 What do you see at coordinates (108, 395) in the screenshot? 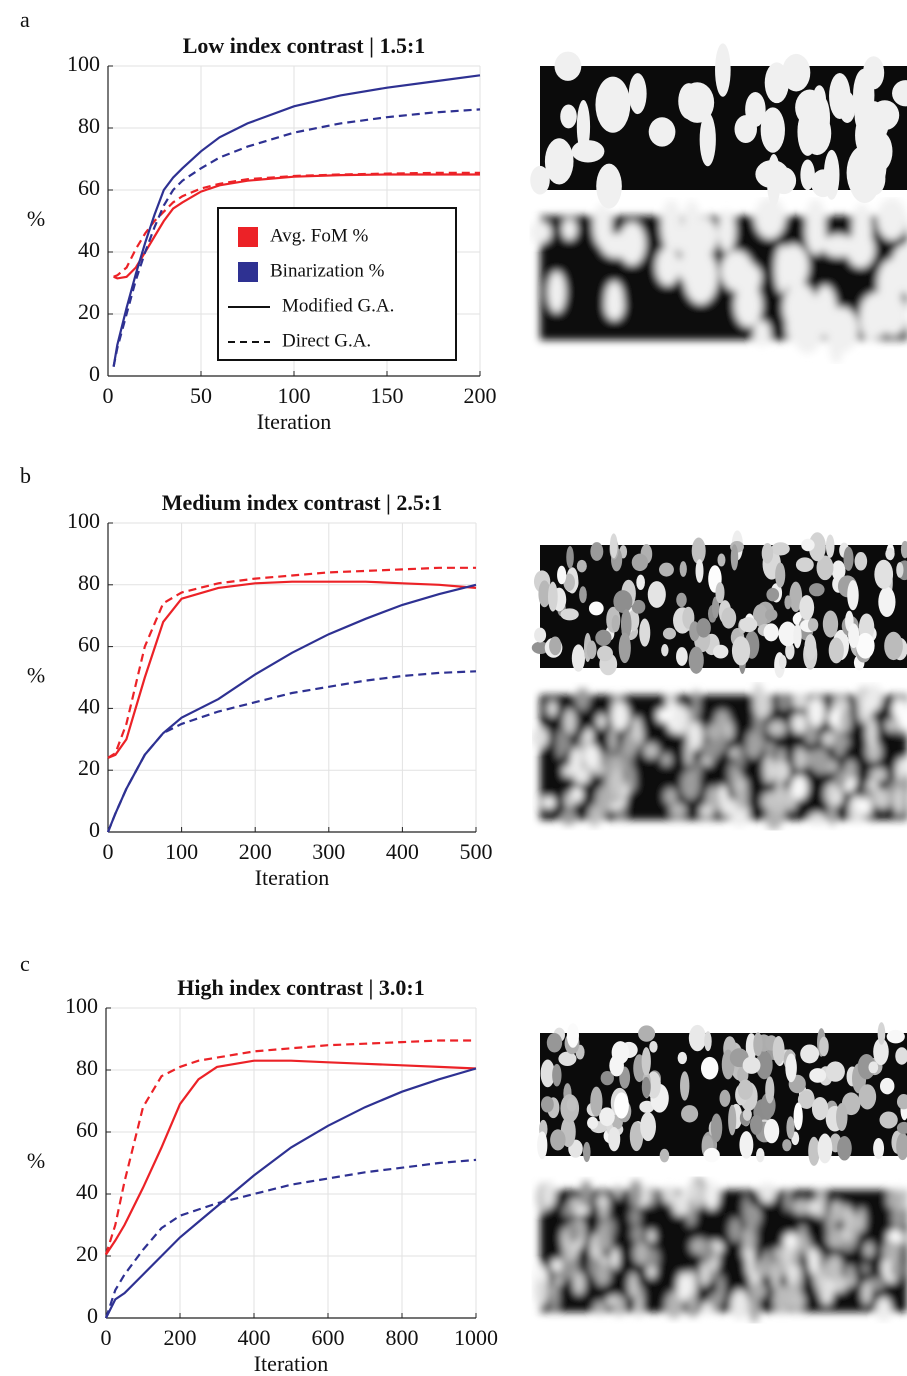
I see `x-tick-label: 0` at bounding box center [108, 395].